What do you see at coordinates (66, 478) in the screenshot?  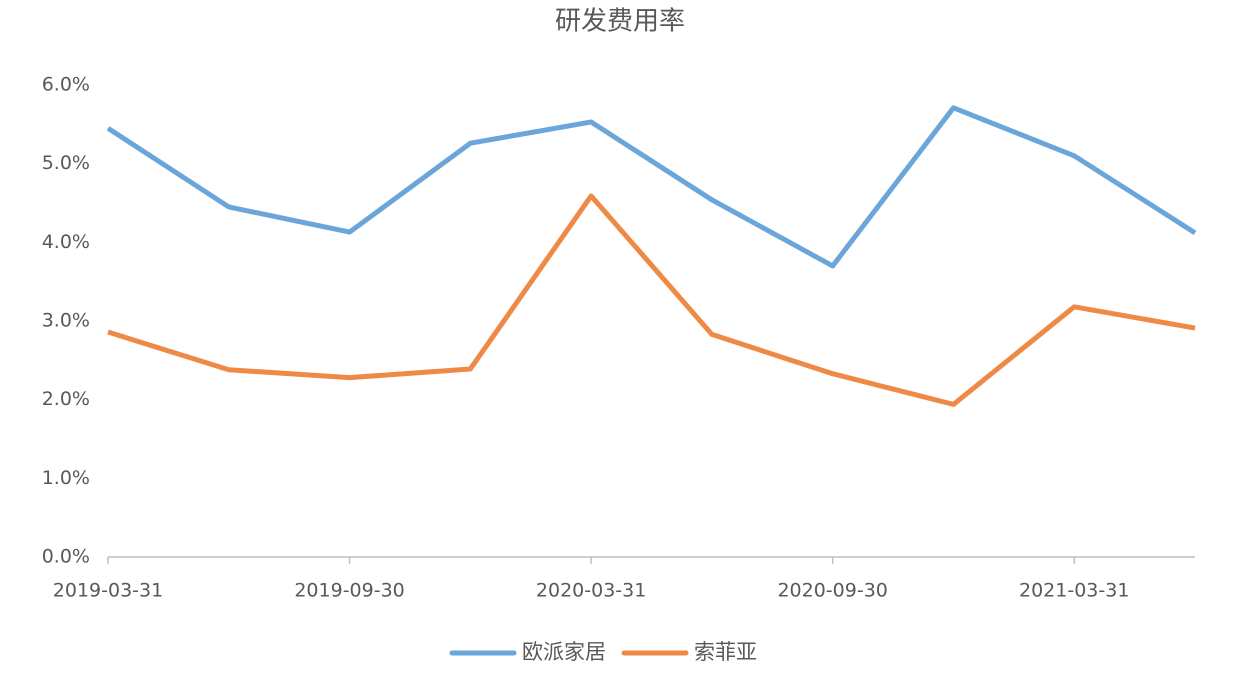 I see `y-tick-label: 1.0%` at bounding box center [66, 478].